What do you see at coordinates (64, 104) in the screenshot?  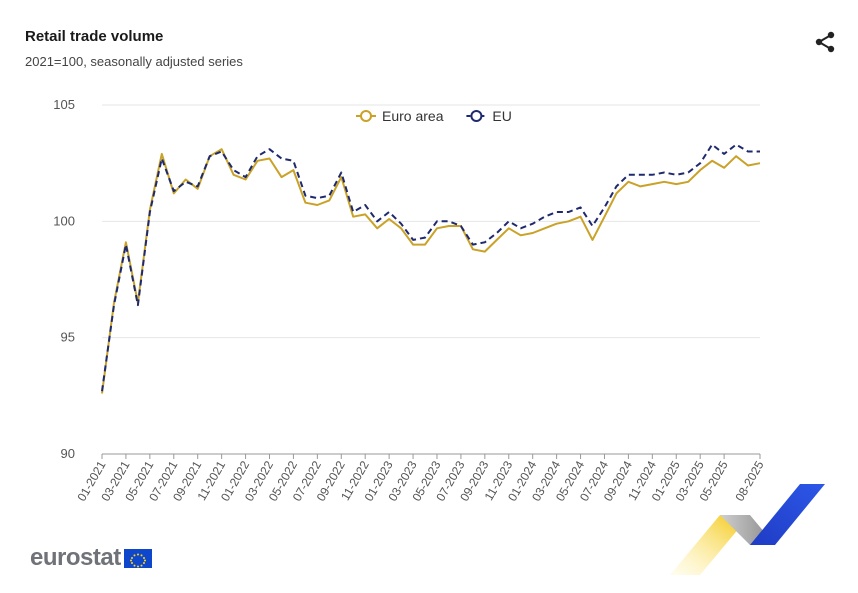 I see `y-tick-label: 105` at bounding box center [64, 104].